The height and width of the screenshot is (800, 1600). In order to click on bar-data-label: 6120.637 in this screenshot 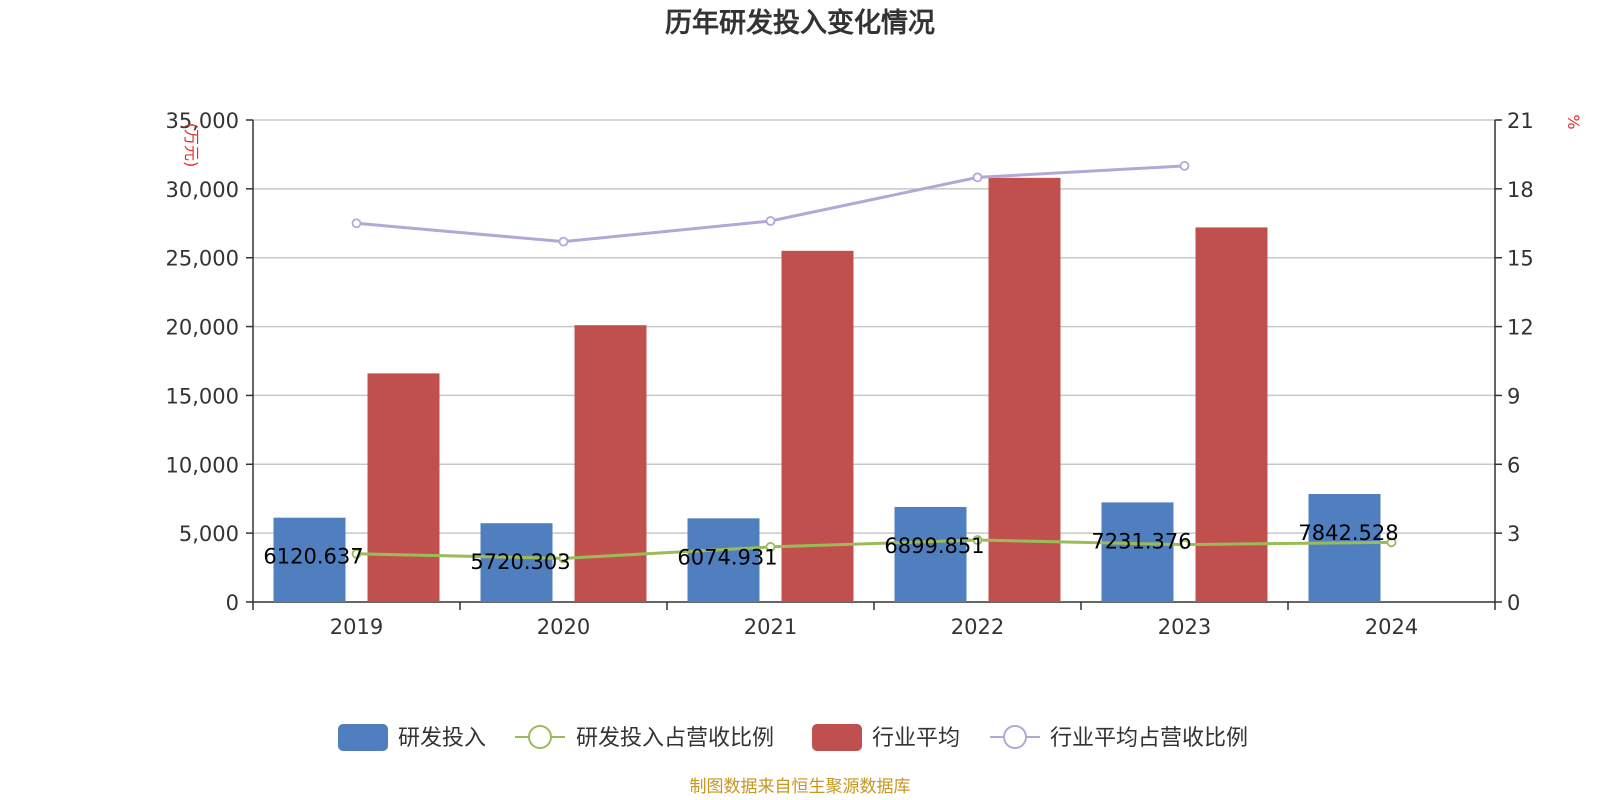, I will do `click(313, 557)`.